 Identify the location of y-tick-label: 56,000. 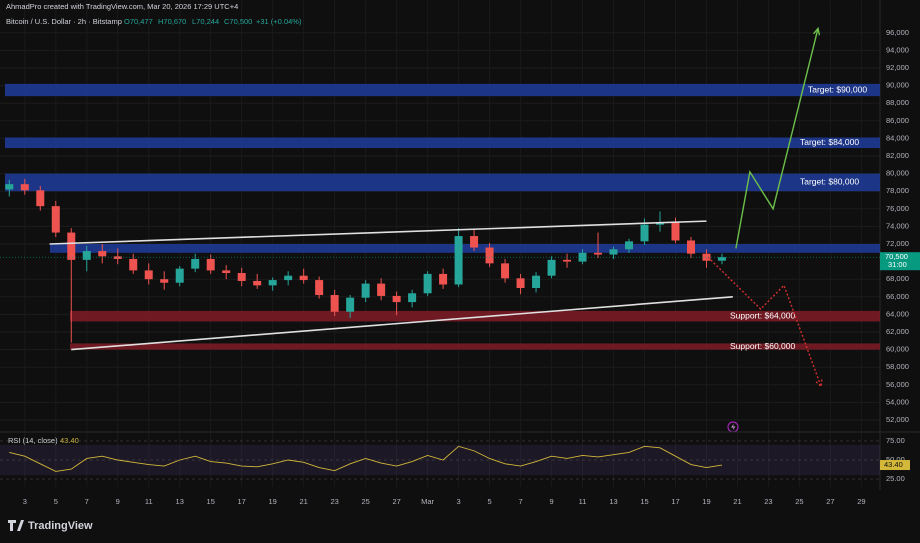
(897, 384).